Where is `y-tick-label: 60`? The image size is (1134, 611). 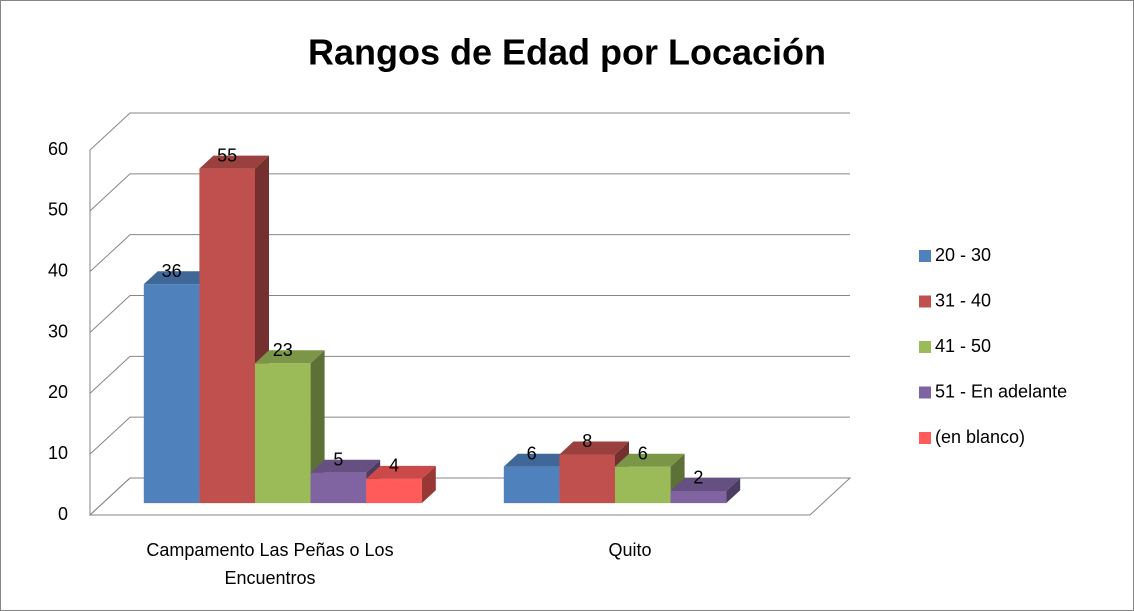 y-tick-label: 60 is located at coordinates (58, 149).